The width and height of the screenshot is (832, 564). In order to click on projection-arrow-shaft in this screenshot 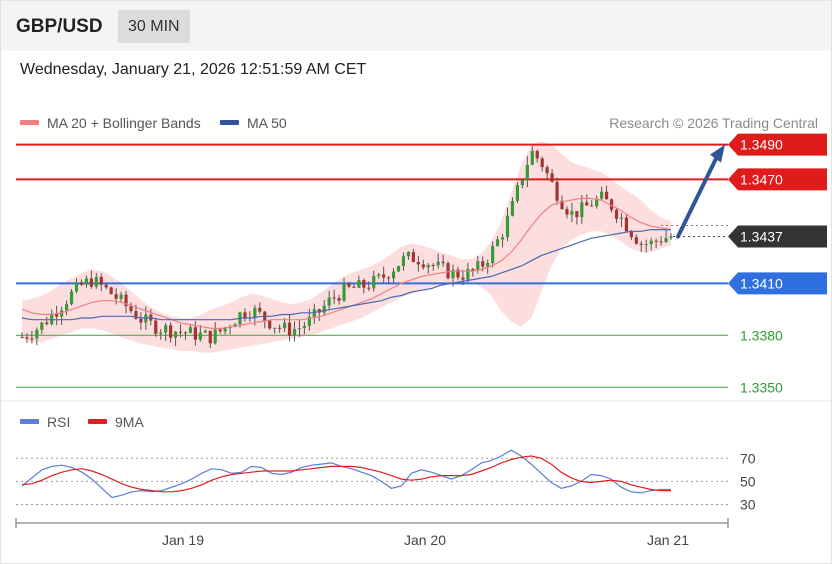, I will do `click(697, 196)`.